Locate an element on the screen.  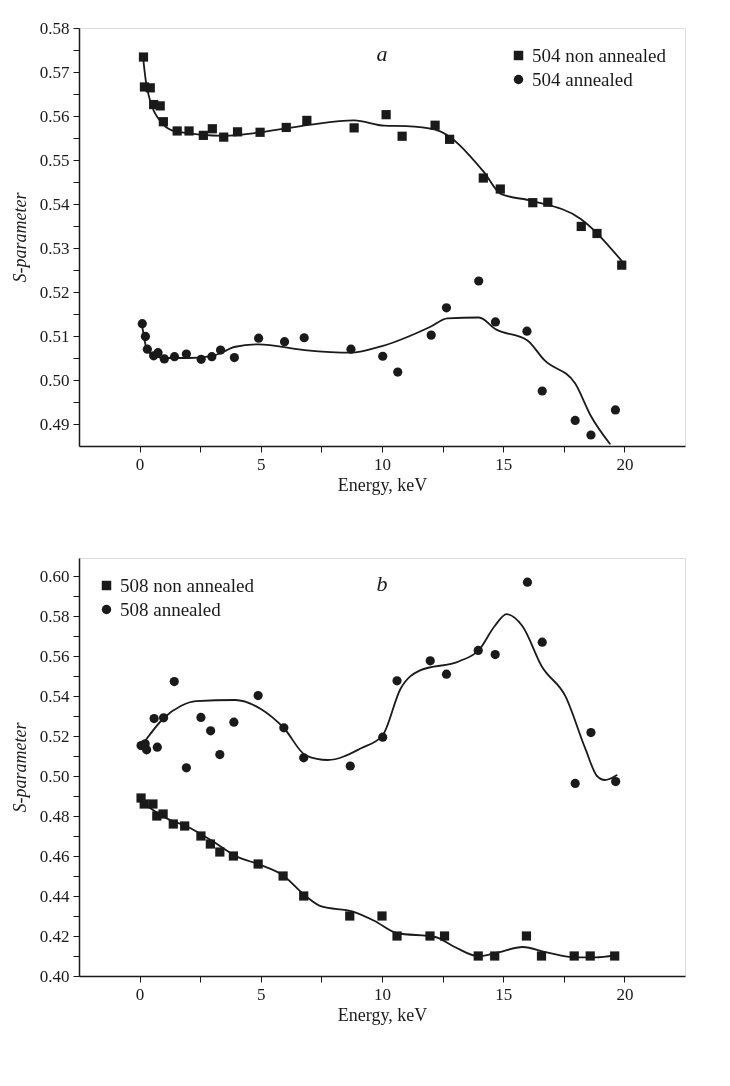
y-tick-label: 0.44 is located at coordinates (54, 896).